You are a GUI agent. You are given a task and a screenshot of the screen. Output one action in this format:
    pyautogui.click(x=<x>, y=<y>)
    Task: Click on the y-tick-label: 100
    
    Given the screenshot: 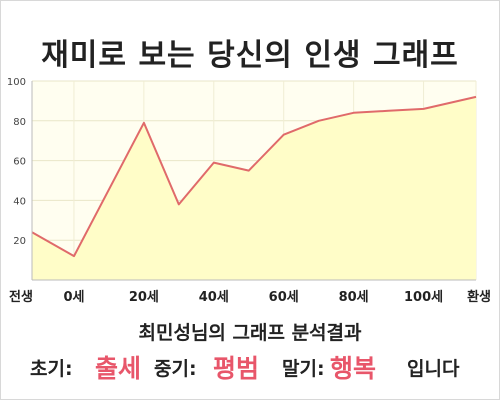 What is the action you would take?
    pyautogui.click(x=16, y=82)
    